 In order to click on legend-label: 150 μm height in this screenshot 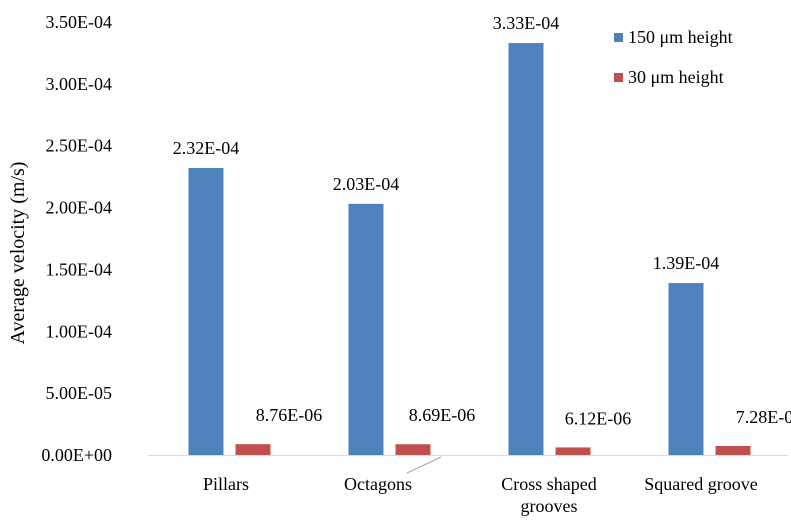, I will do `click(680, 37)`.